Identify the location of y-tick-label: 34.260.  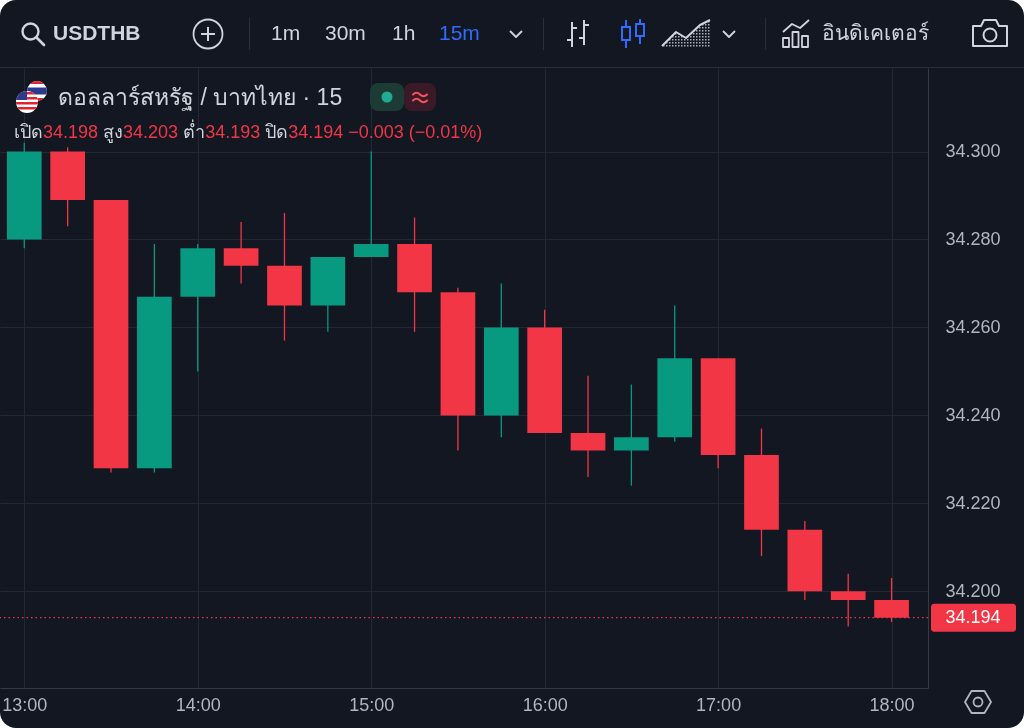
(973, 326).